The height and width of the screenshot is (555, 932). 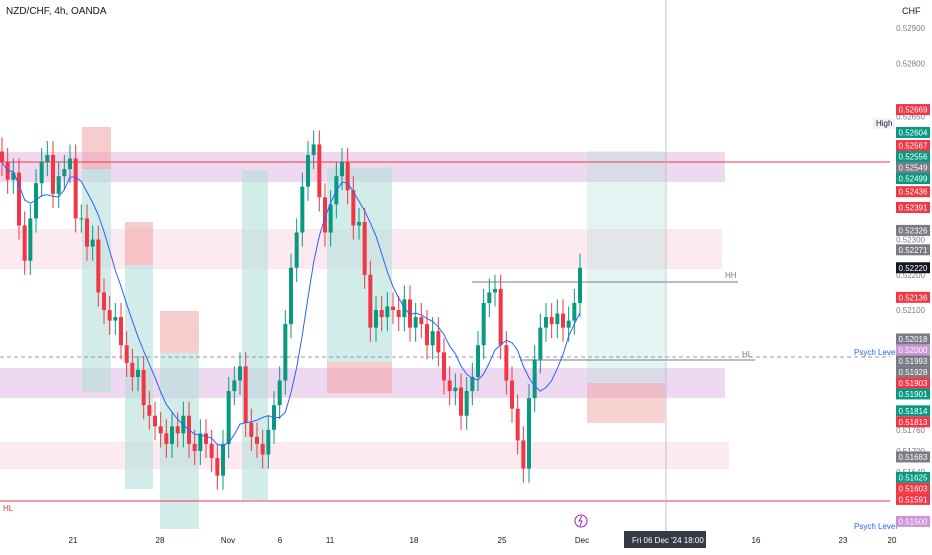 I want to click on high-tag: High, so click(x=884, y=123).